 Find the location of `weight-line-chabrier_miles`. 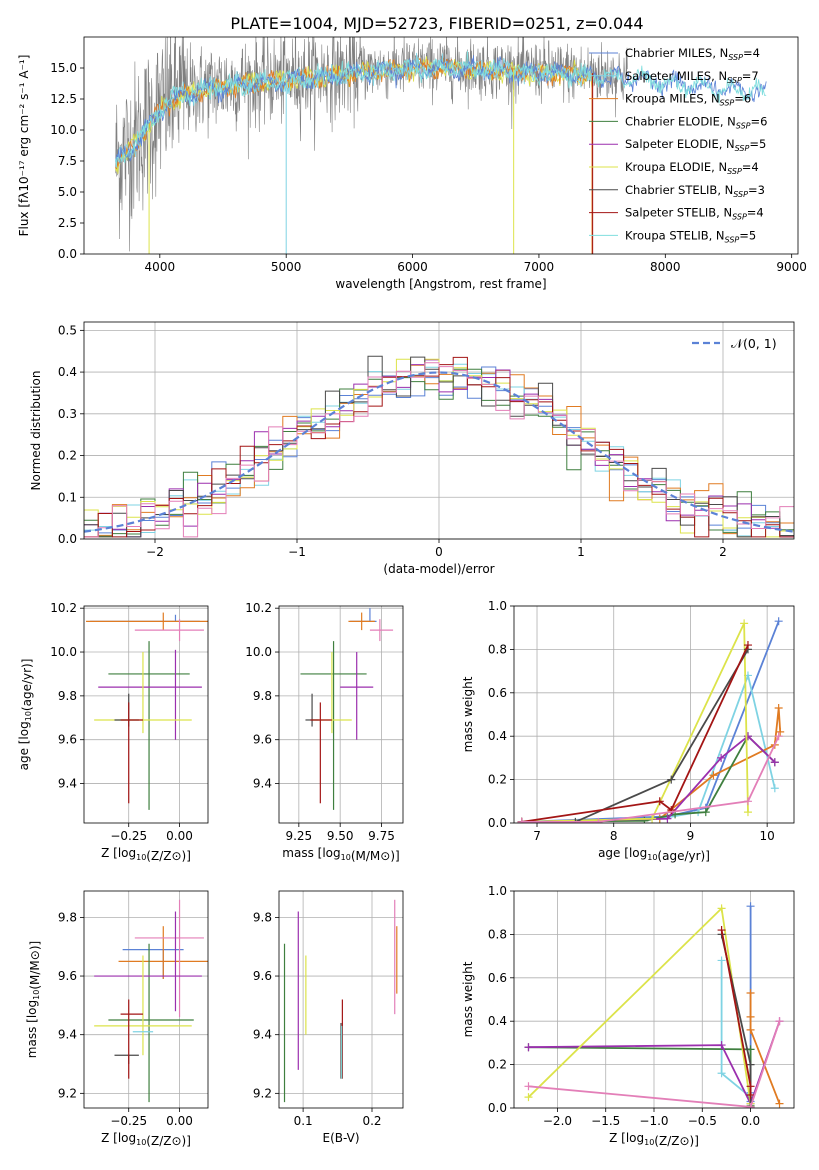

weight-line-chabrier_miles is located at coordinates (650, 721).